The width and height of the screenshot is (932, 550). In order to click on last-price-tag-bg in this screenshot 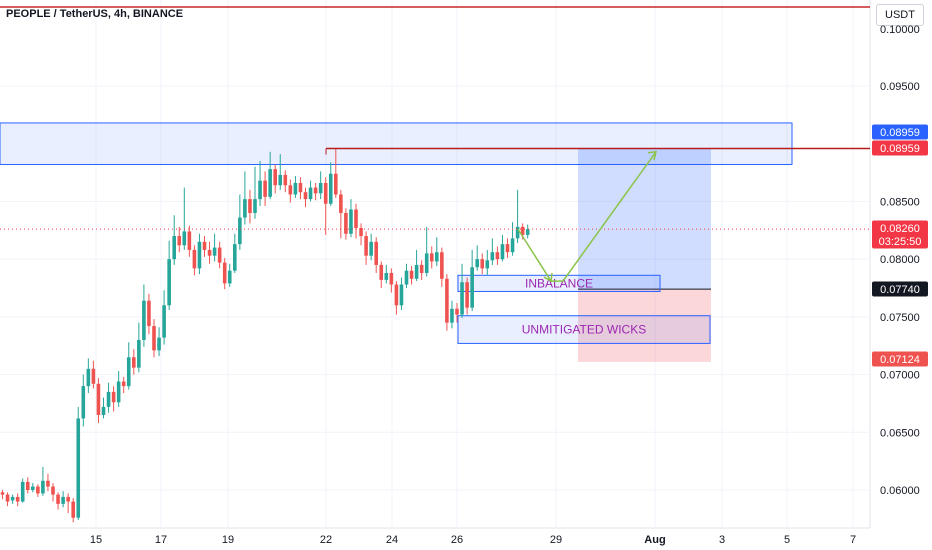, I will do `click(900, 228)`.